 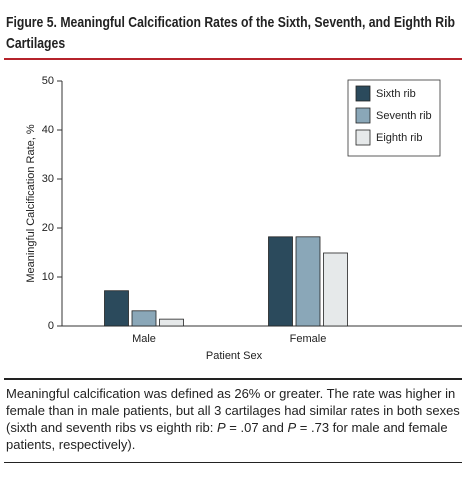 What do you see at coordinates (48, 228) in the screenshot?
I see `y-tick-label: 20` at bounding box center [48, 228].